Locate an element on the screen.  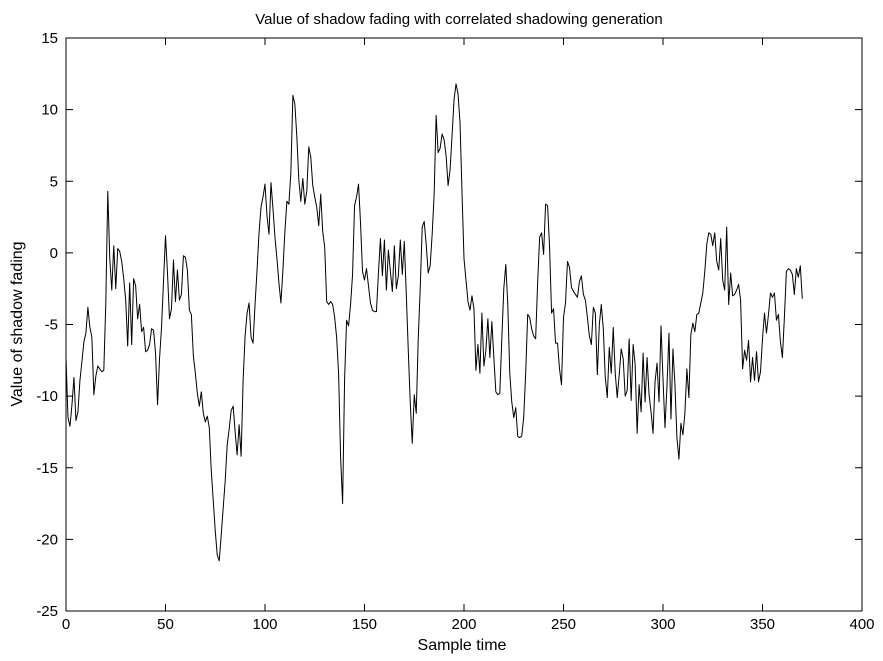
x-tick-label: 200 is located at coordinates (463, 624).